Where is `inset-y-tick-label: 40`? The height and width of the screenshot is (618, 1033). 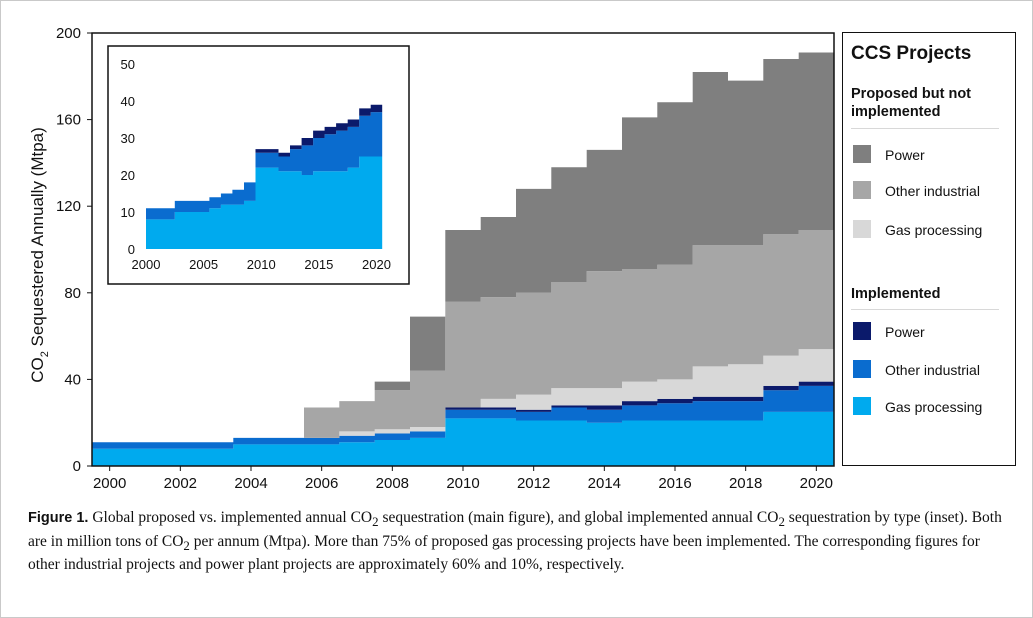 inset-y-tick-label: 40 is located at coordinates (128, 101).